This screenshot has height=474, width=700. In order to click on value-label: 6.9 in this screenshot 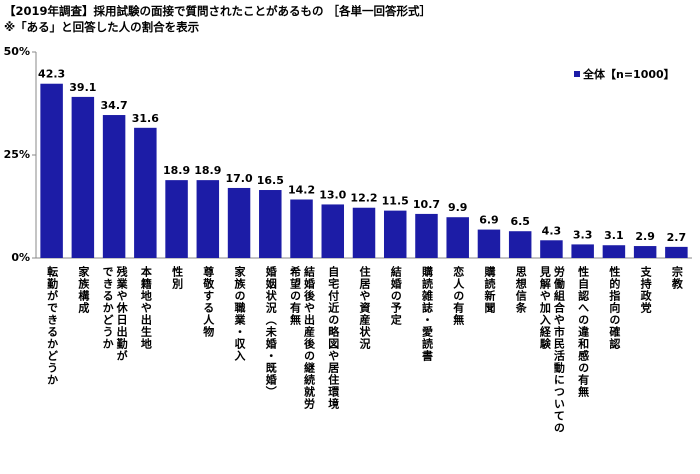, I will do `click(489, 220)`.